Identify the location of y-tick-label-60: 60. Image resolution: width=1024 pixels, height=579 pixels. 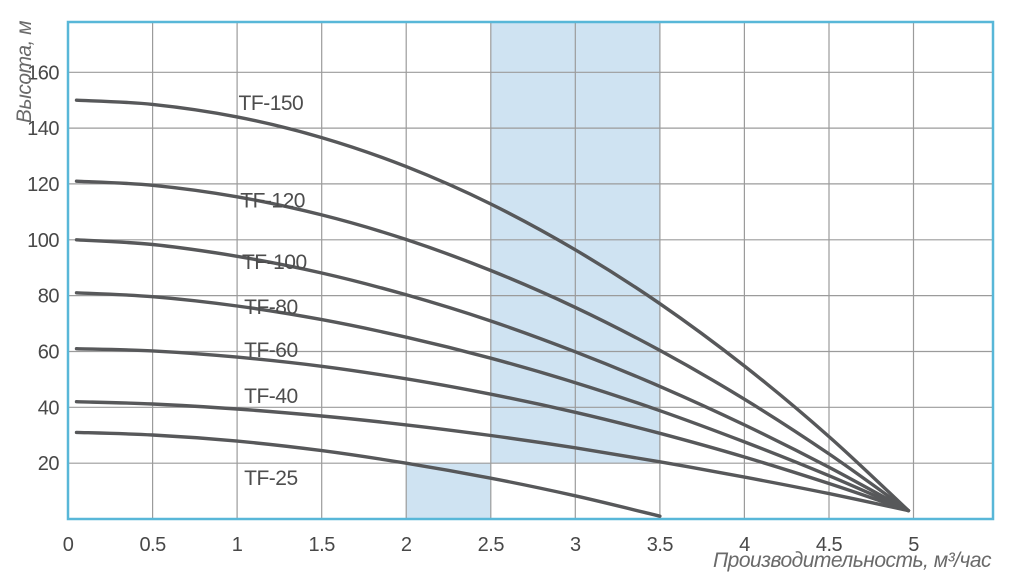
(49, 353).